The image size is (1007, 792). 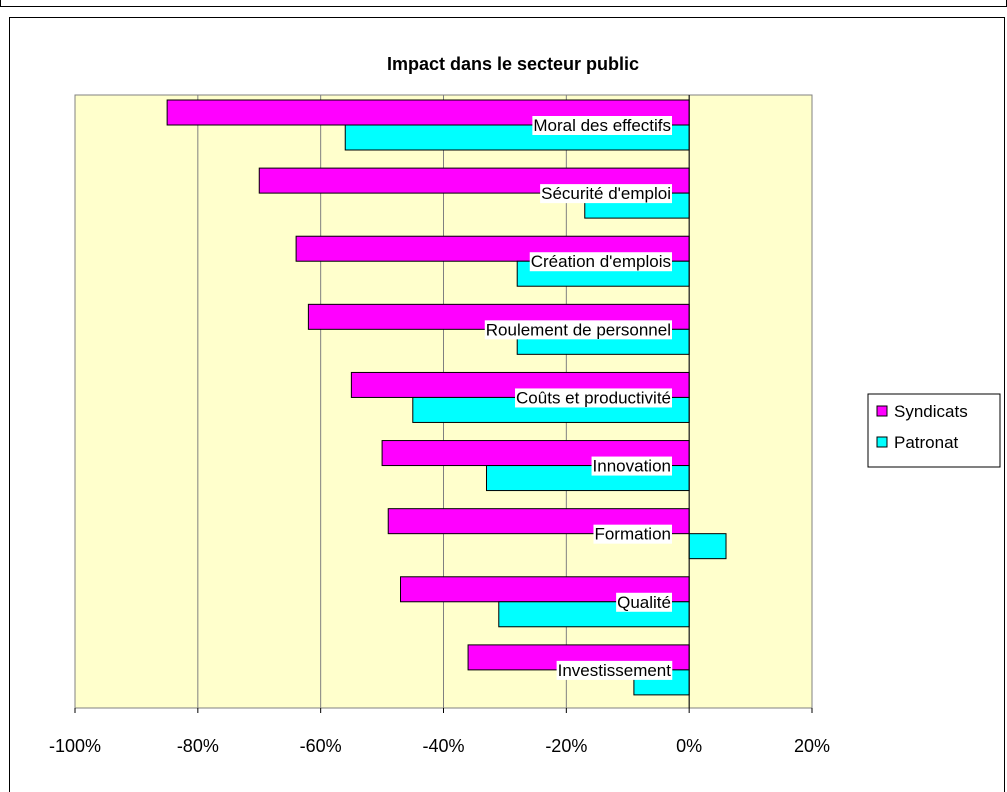 I want to click on category-label-2: Création d'emplois, so click(x=601, y=261).